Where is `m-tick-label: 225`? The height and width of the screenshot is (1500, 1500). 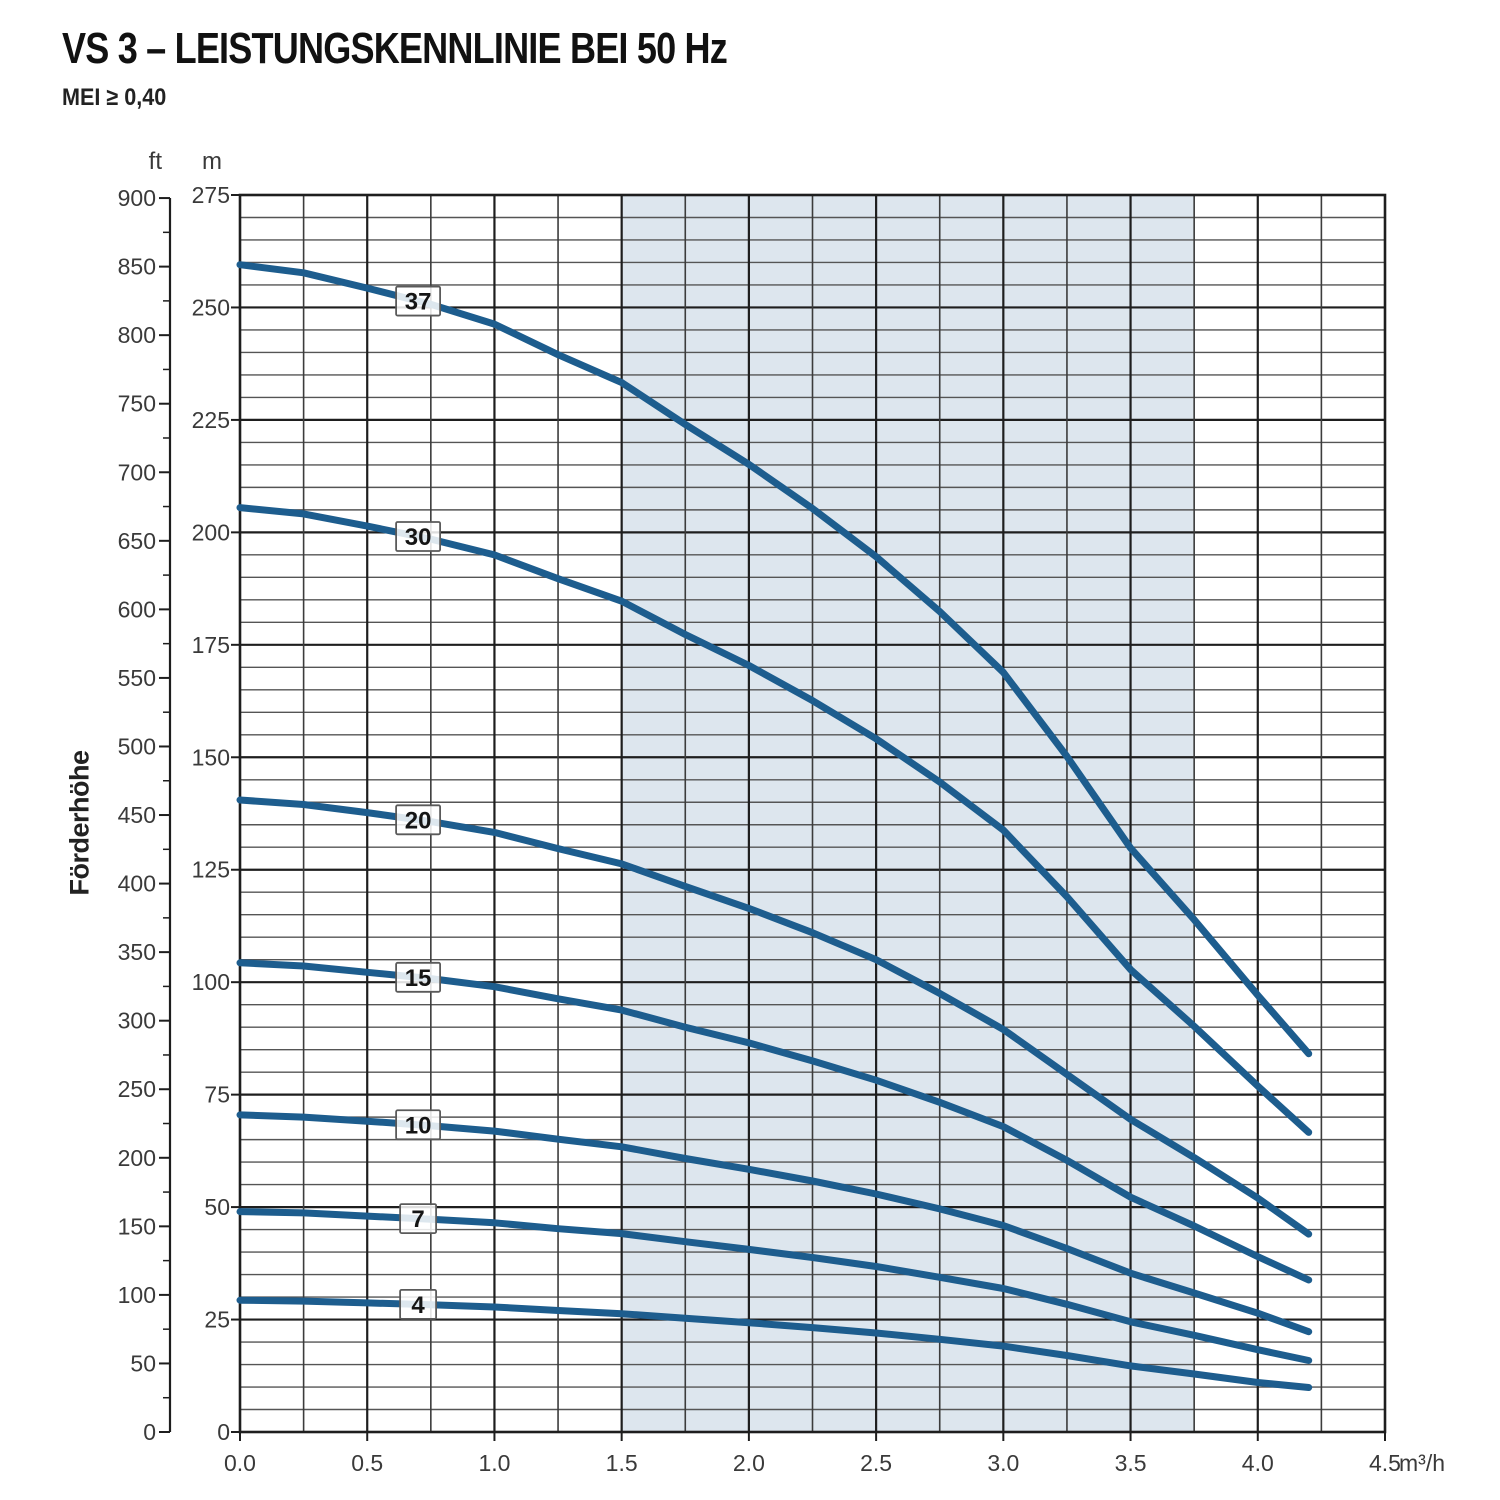
m-tick-label: 225 is located at coordinates (211, 420).